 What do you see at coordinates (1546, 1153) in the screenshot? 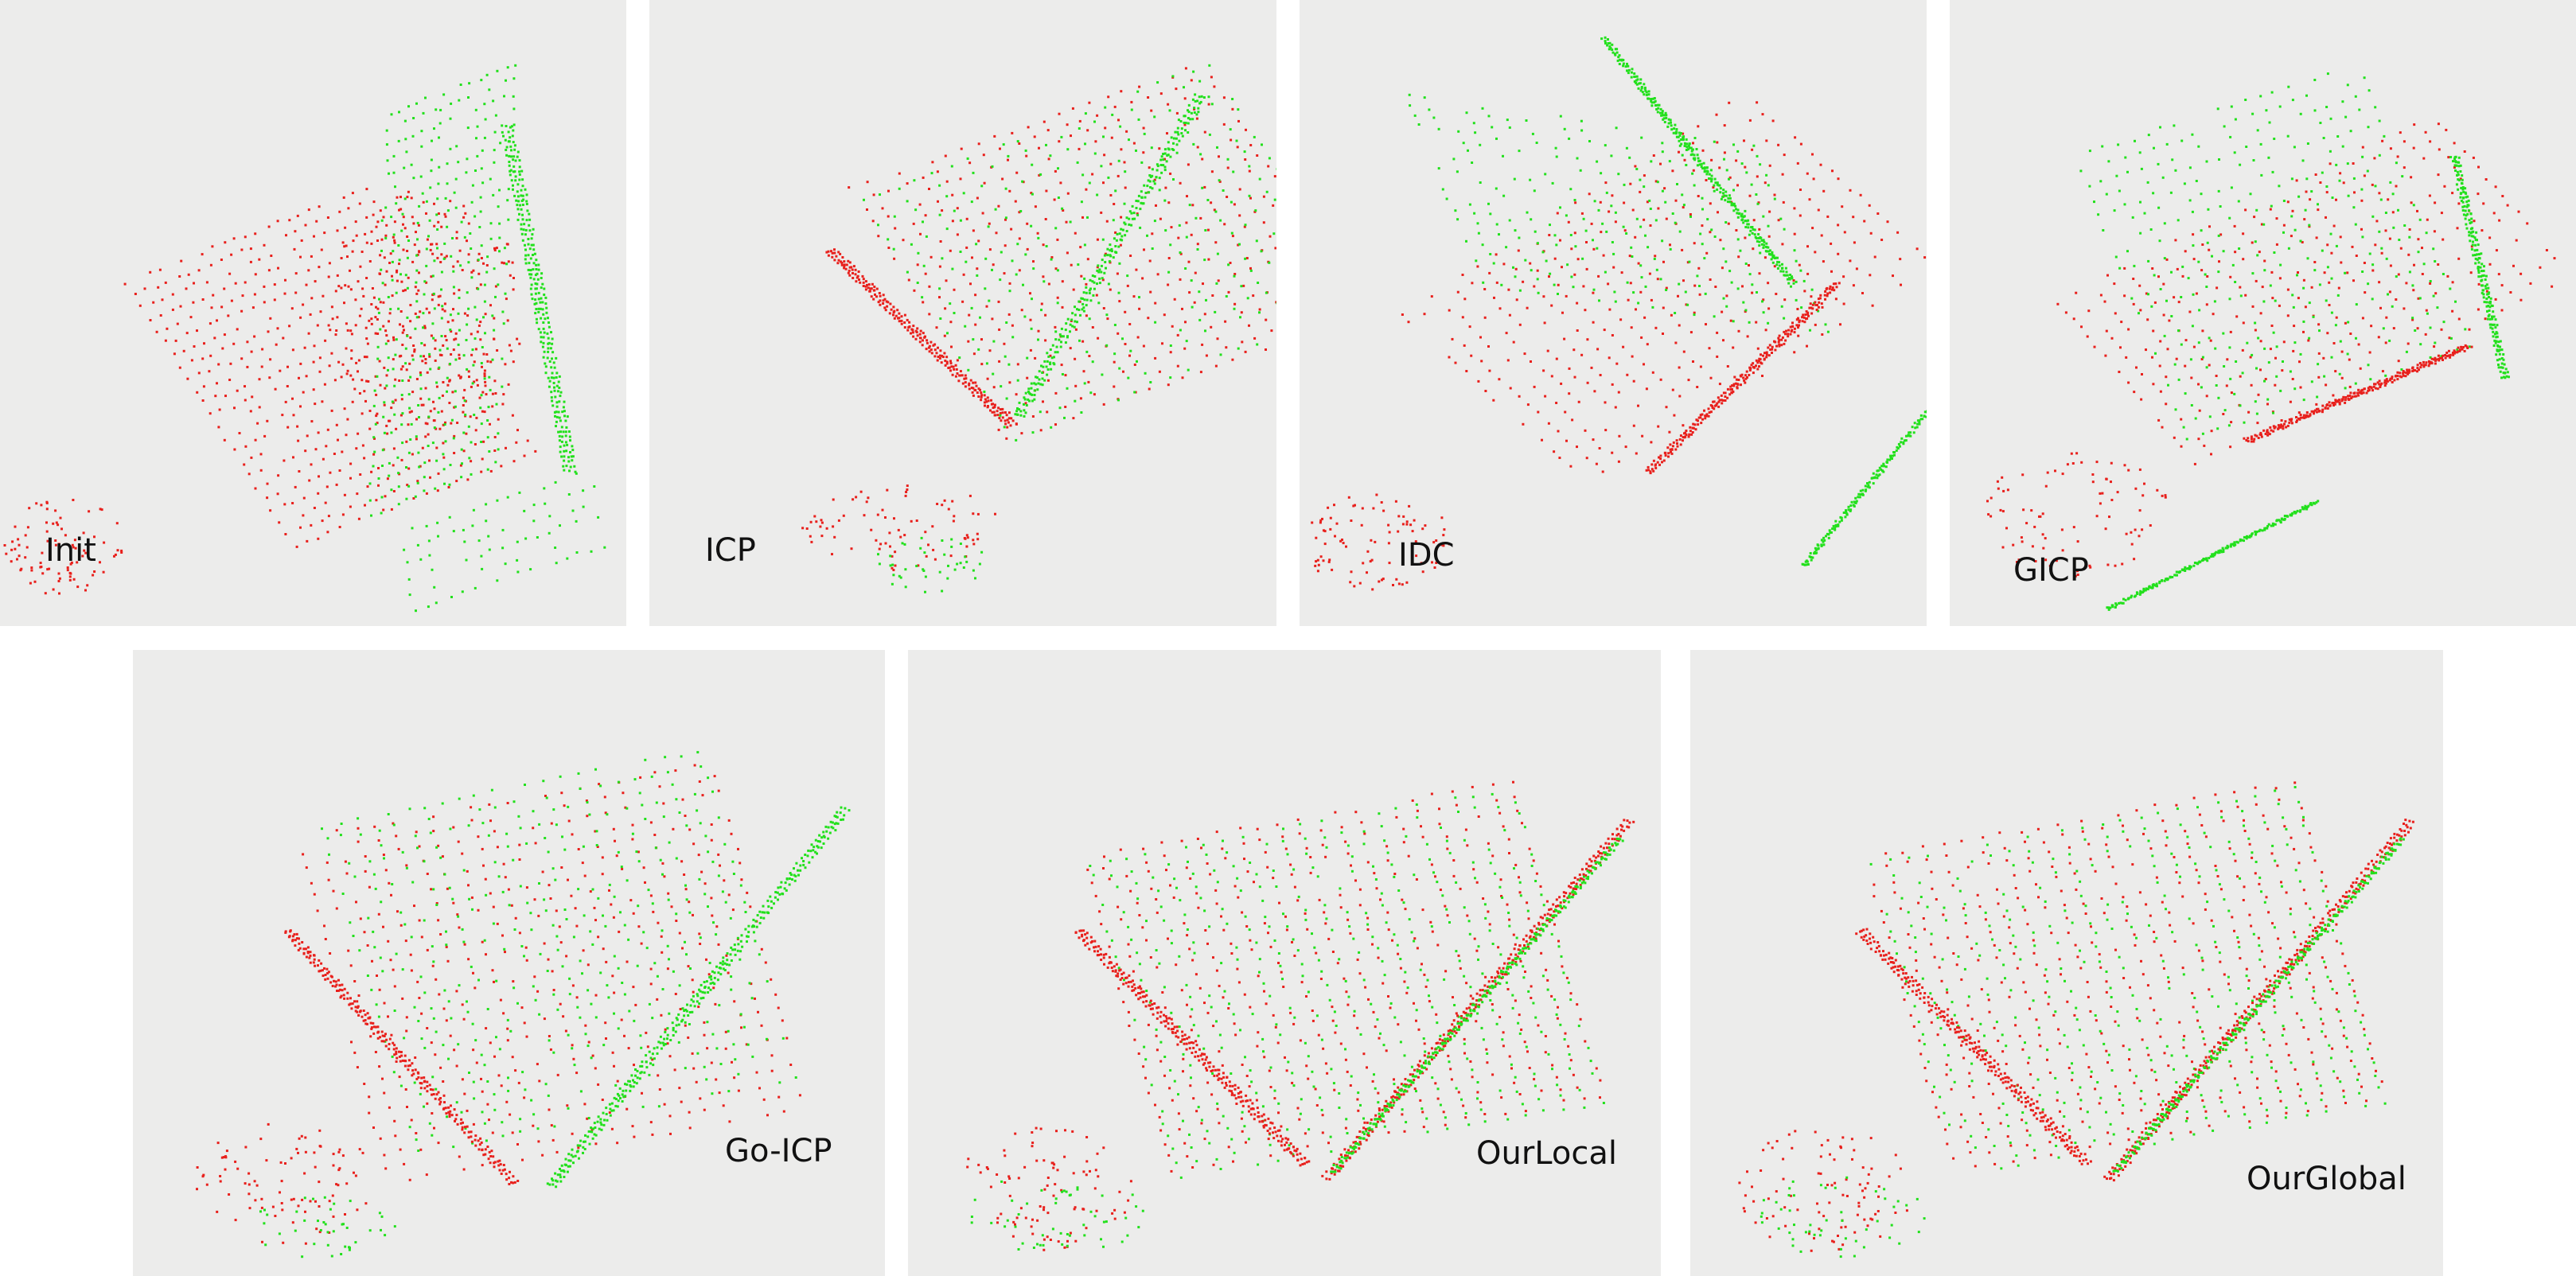
I see `panel-label-local: OurLocal` at bounding box center [1546, 1153].